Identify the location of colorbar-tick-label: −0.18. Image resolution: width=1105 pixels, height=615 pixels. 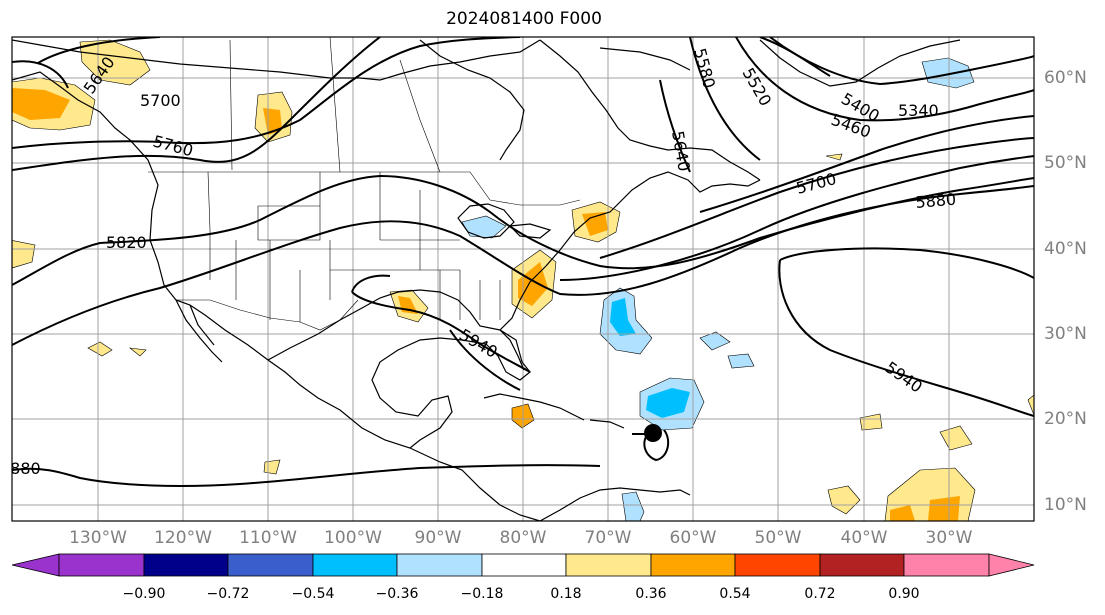
(482, 594).